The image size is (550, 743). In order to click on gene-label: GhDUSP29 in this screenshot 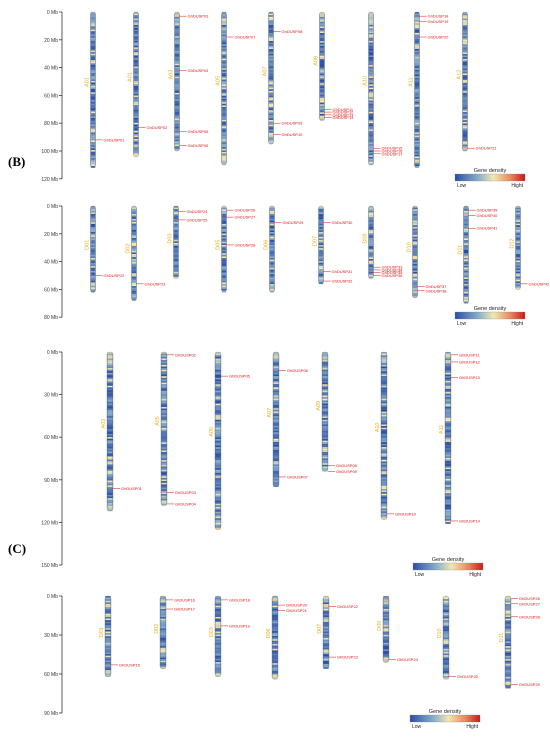, I will do `click(294, 222)`.